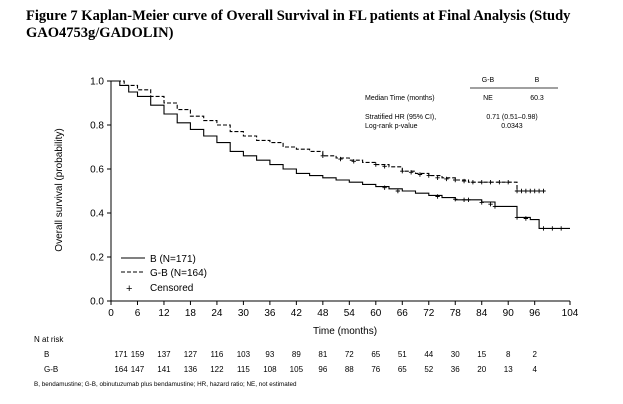 This screenshot has width=623, height=404. Describe the element at coordinates (481, 354) in the screenshot. I see `risk-count-b: 15` at that location.